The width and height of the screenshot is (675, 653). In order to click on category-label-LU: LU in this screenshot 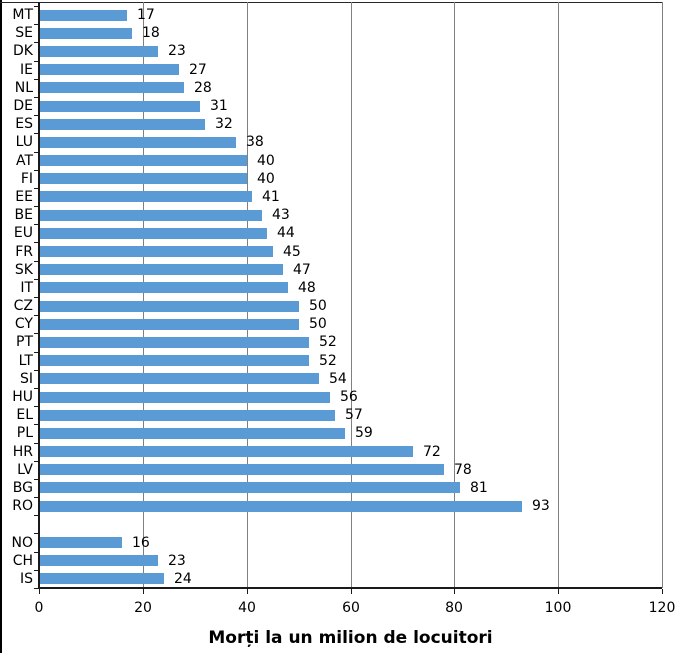, I will do `click(24, 142)`.